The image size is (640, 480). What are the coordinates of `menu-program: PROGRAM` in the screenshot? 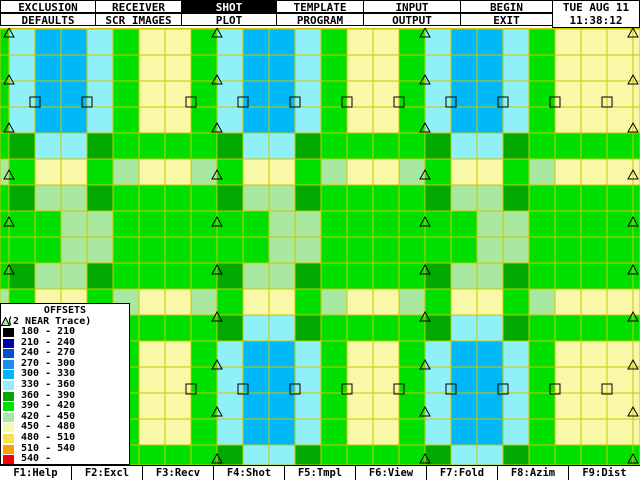 It's located at (320, 19).